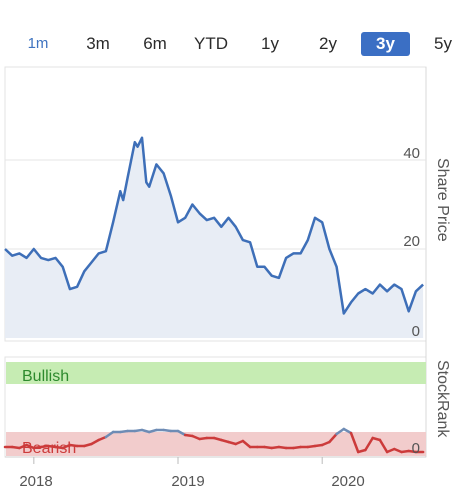 Image resolution: width=469 pixels, height=491 pixels. I want to click on tab-5y: 5y, so click(443, 43).